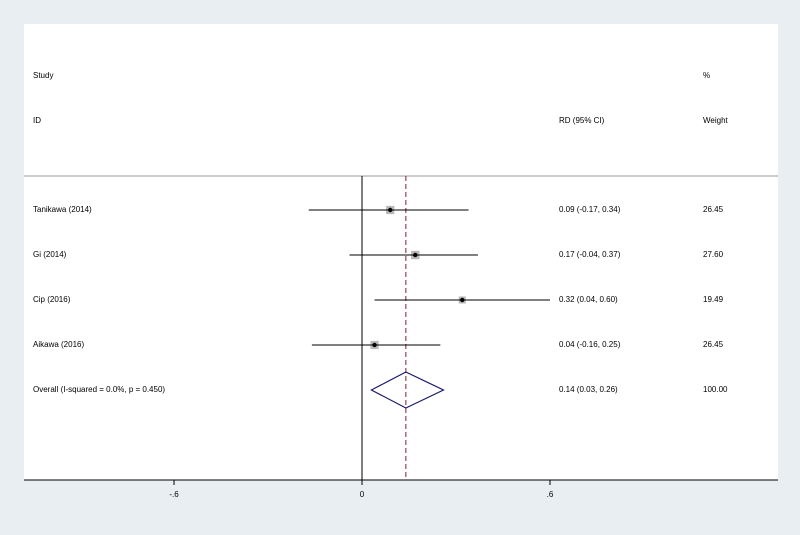 The image size is (800, 535). I want to click on weight-label: 27.60, so click(713, 254).